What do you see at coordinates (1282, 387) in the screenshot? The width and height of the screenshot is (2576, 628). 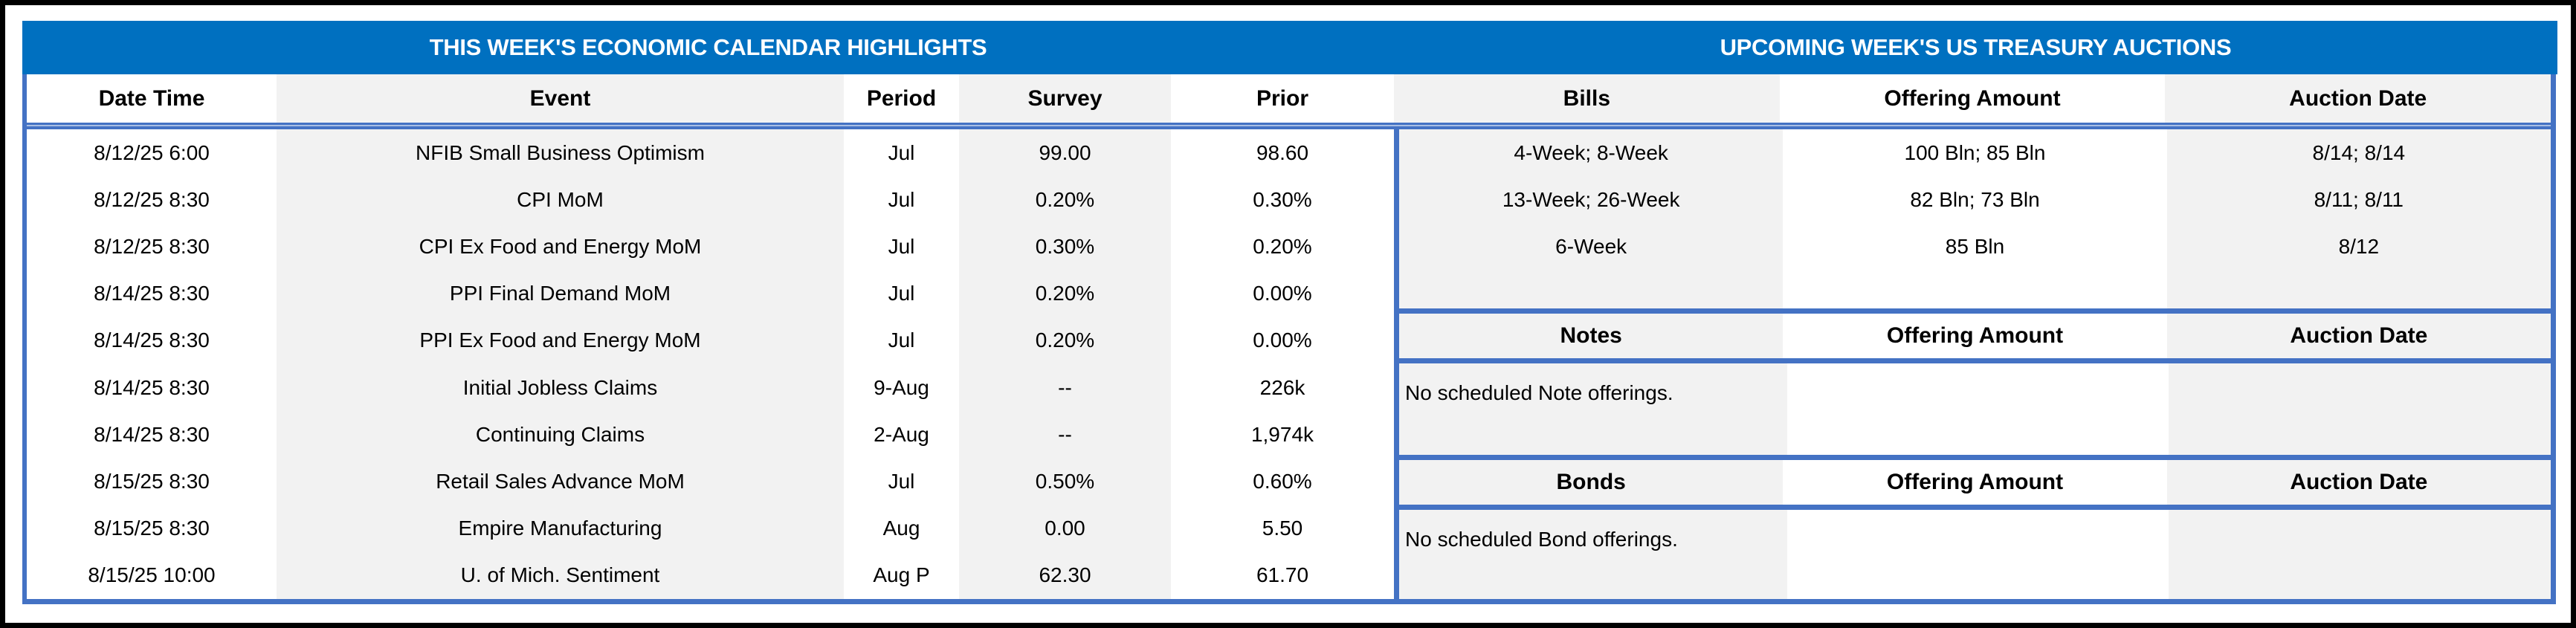 I see `cell-prior: 226k` at bounding box center [1282, 387].